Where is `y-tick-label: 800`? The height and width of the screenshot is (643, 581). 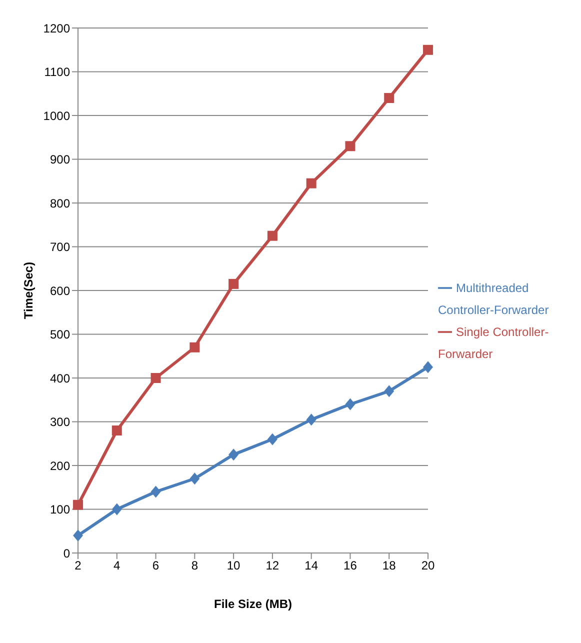 y-tick-label: 800 is located at coordinates (60, 203).